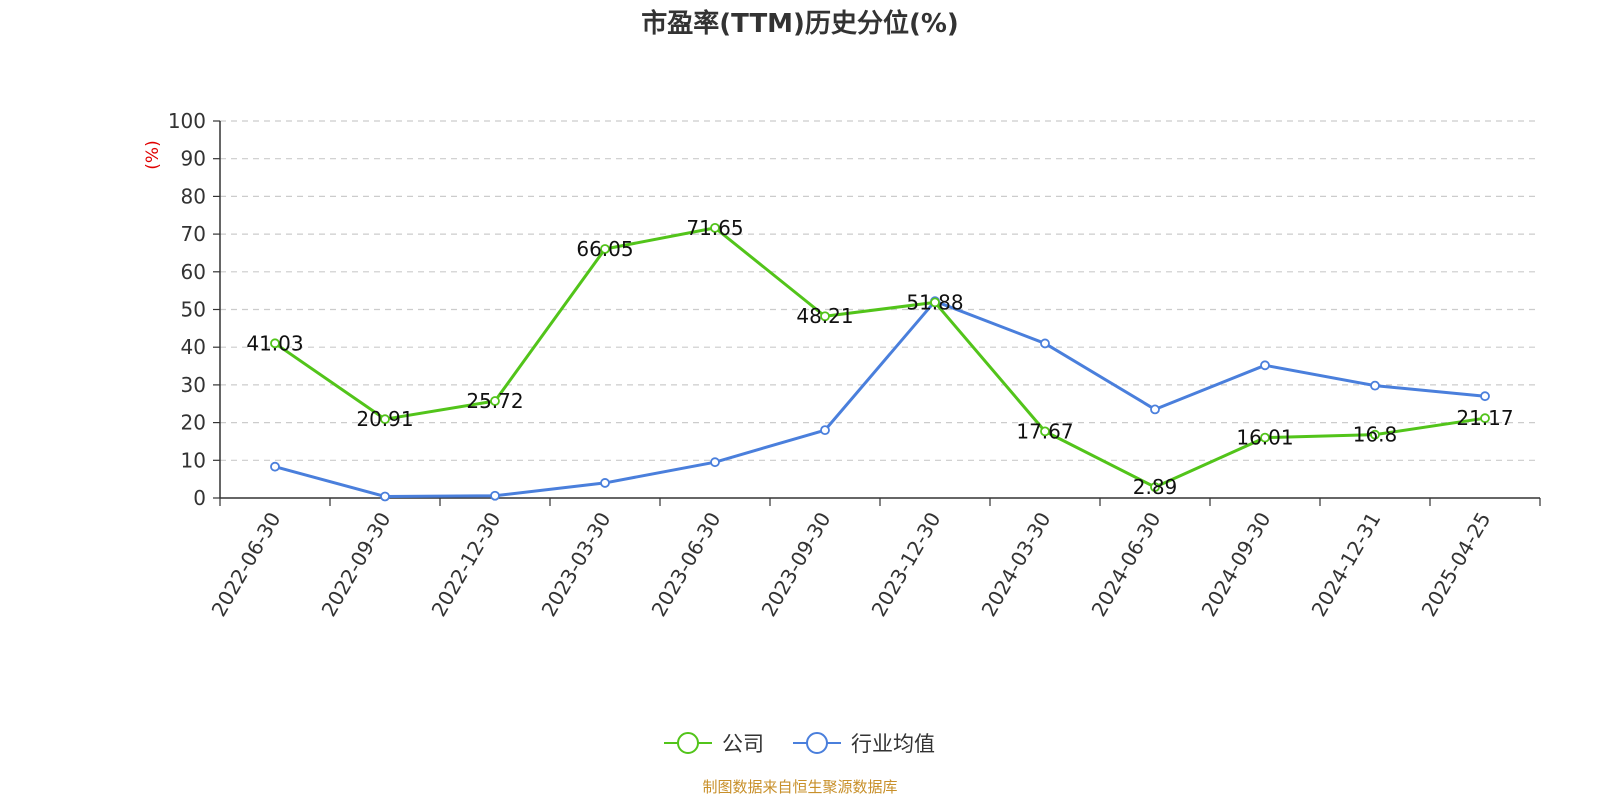 This screenshot has height=800, width=1600. Describe the element at coordinates (905, 564) in the screenshot. I see `x-tick-label: 2023-12-30` at that location.